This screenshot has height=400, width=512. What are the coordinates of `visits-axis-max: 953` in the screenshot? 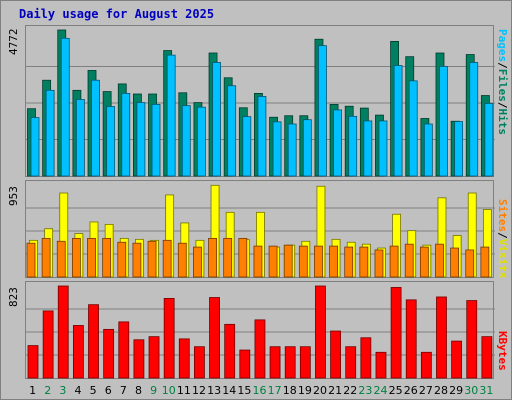 It's located at (13, 196).